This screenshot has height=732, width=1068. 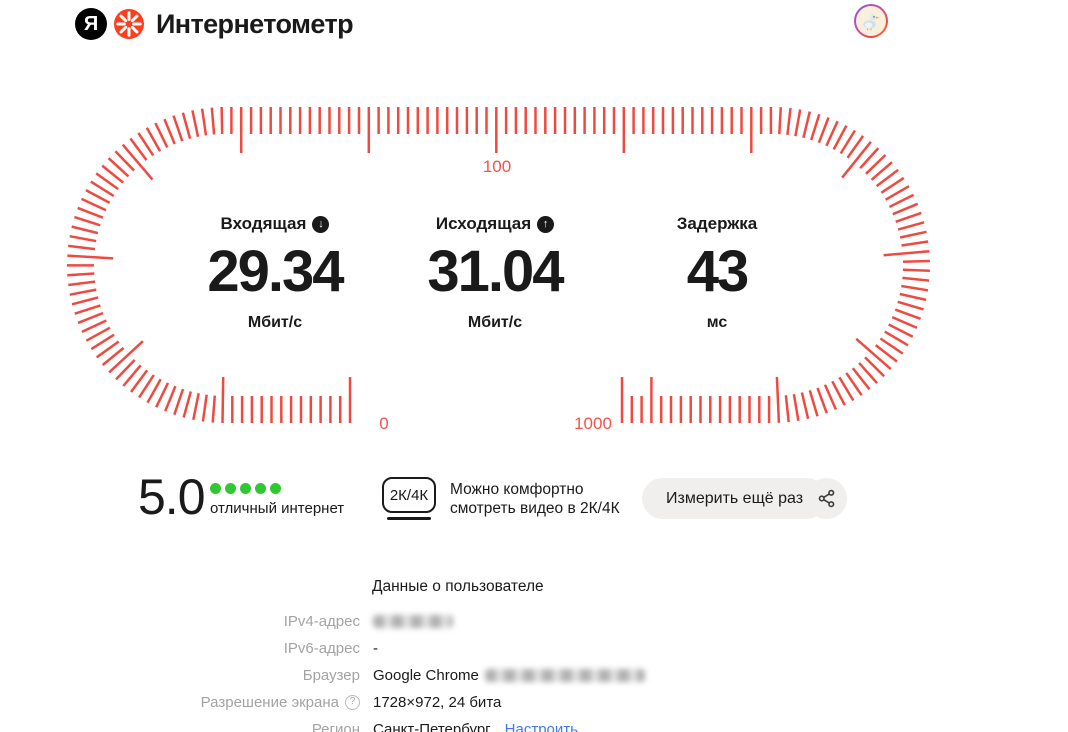 I want to click on quality-badge-screen-icon: 2К/4К, so click(x=409, y=495).